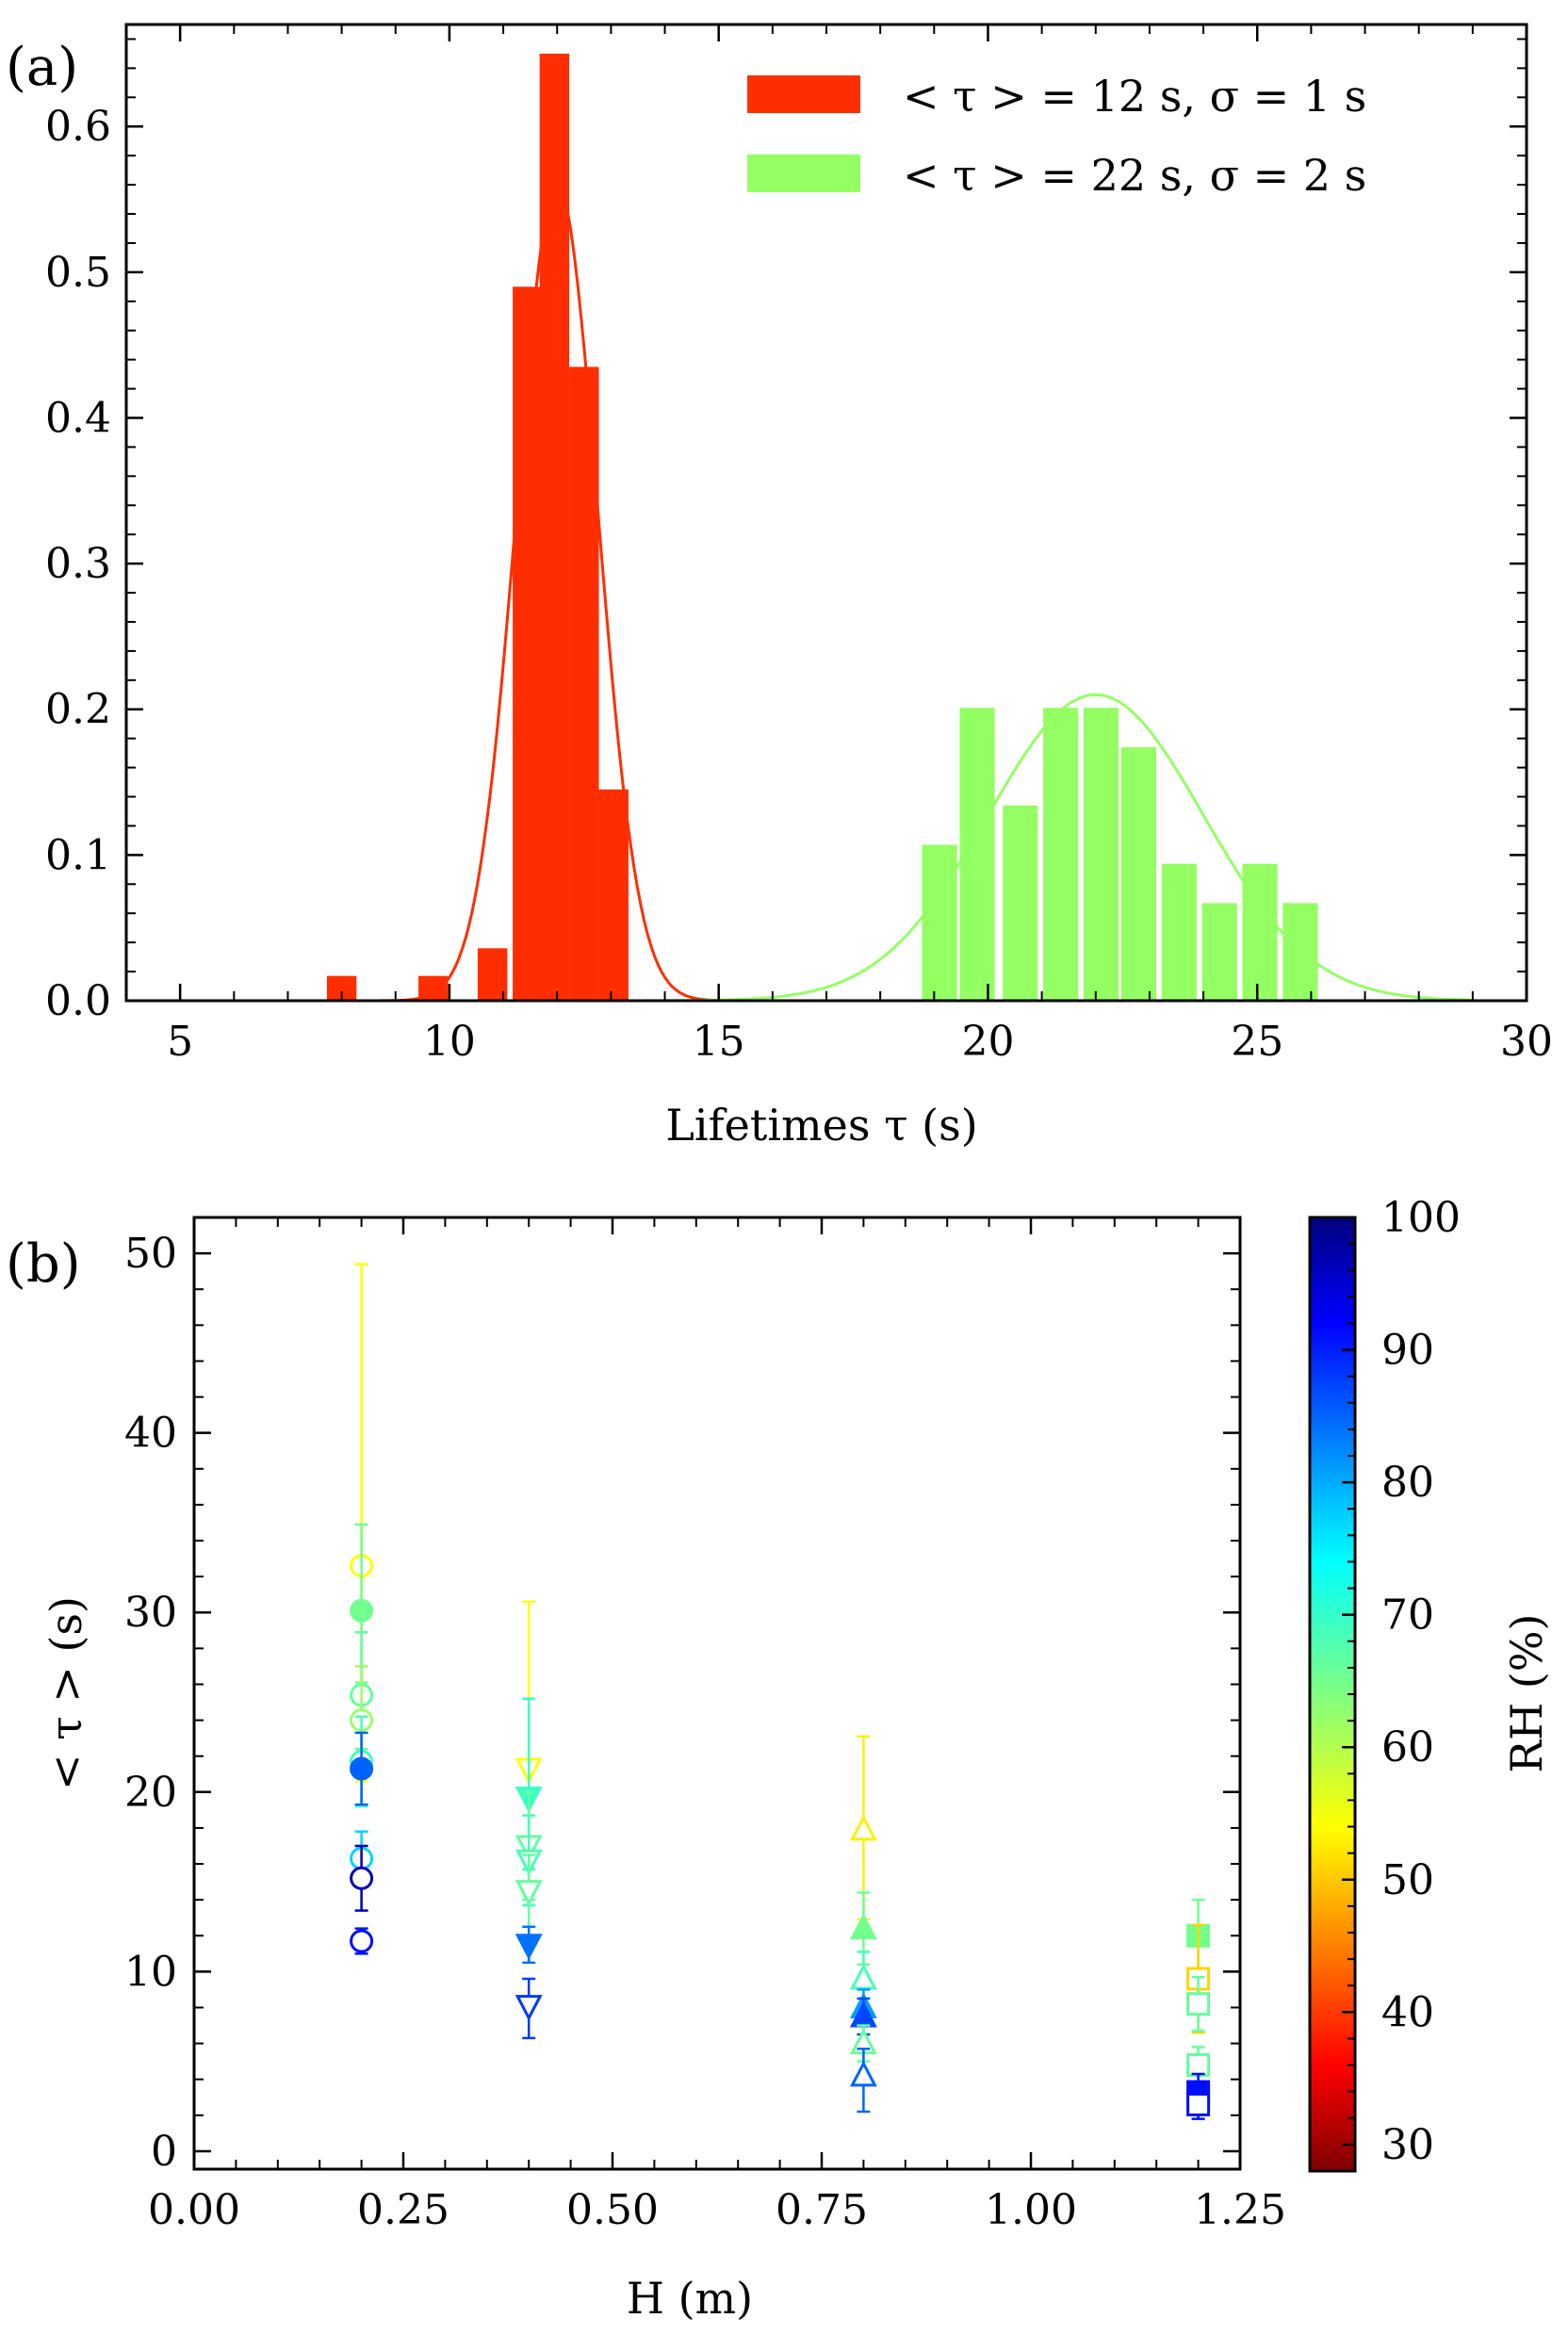  Describe the element at coordinates (1407, 1880) in the screenshot. I see `colorbar-tick-label: 50` at that location.